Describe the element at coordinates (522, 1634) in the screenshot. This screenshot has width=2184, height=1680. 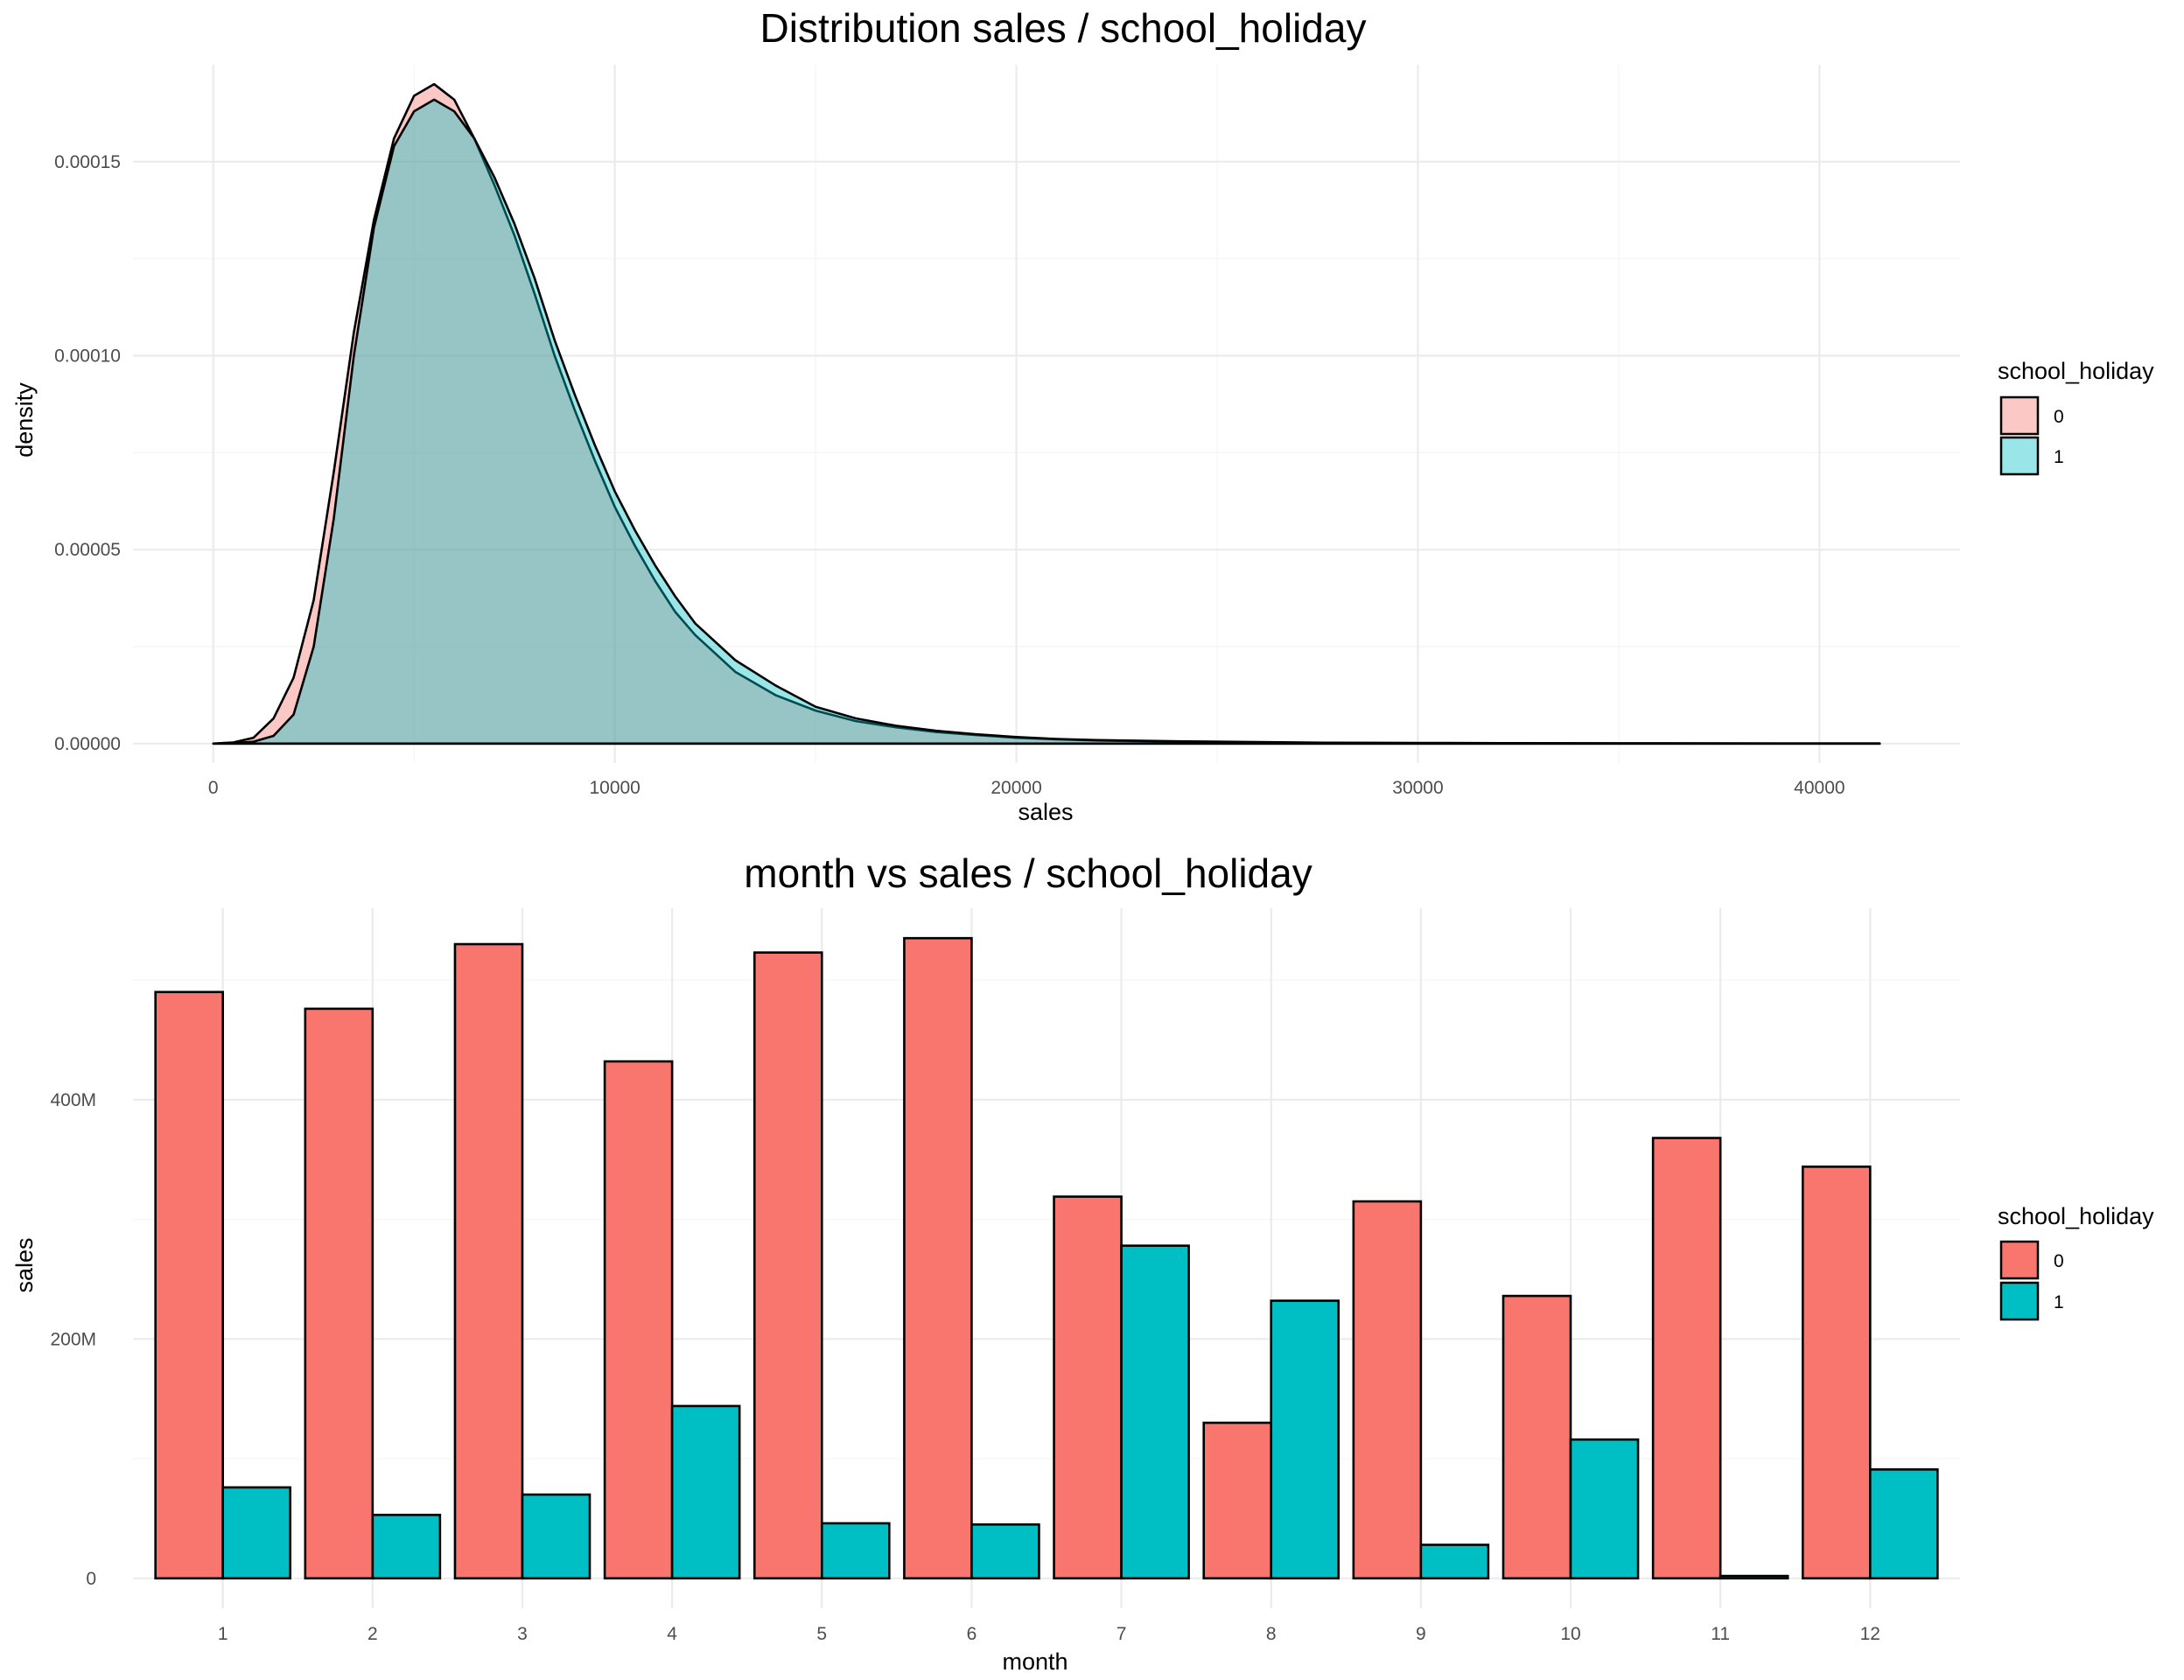
I see `bar-x-tick-label: 3` at that location.